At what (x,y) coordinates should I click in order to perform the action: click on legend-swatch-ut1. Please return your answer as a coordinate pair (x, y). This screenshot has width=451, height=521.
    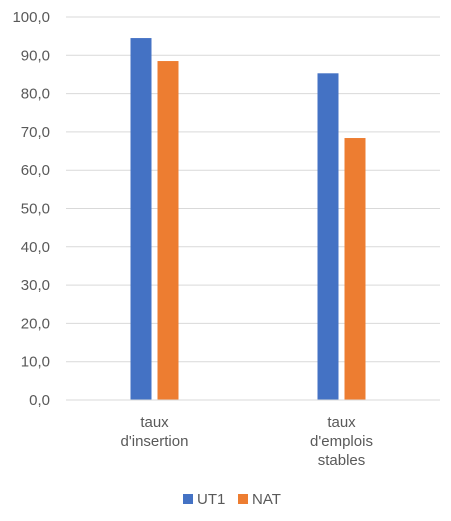
    Looking at the image, I should click on (188, 499).